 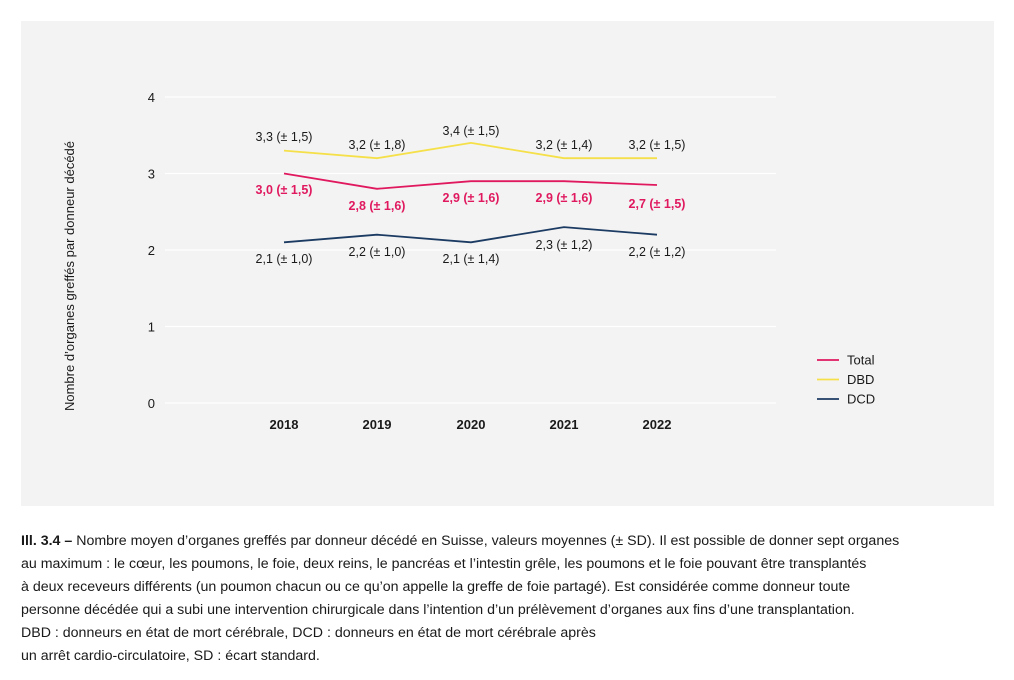 What do you see at coordinates (657, 145) in the screenshot?
I see `data-label-dbd: 3,2 (± 1,5)` at bounding box center [657, 145].